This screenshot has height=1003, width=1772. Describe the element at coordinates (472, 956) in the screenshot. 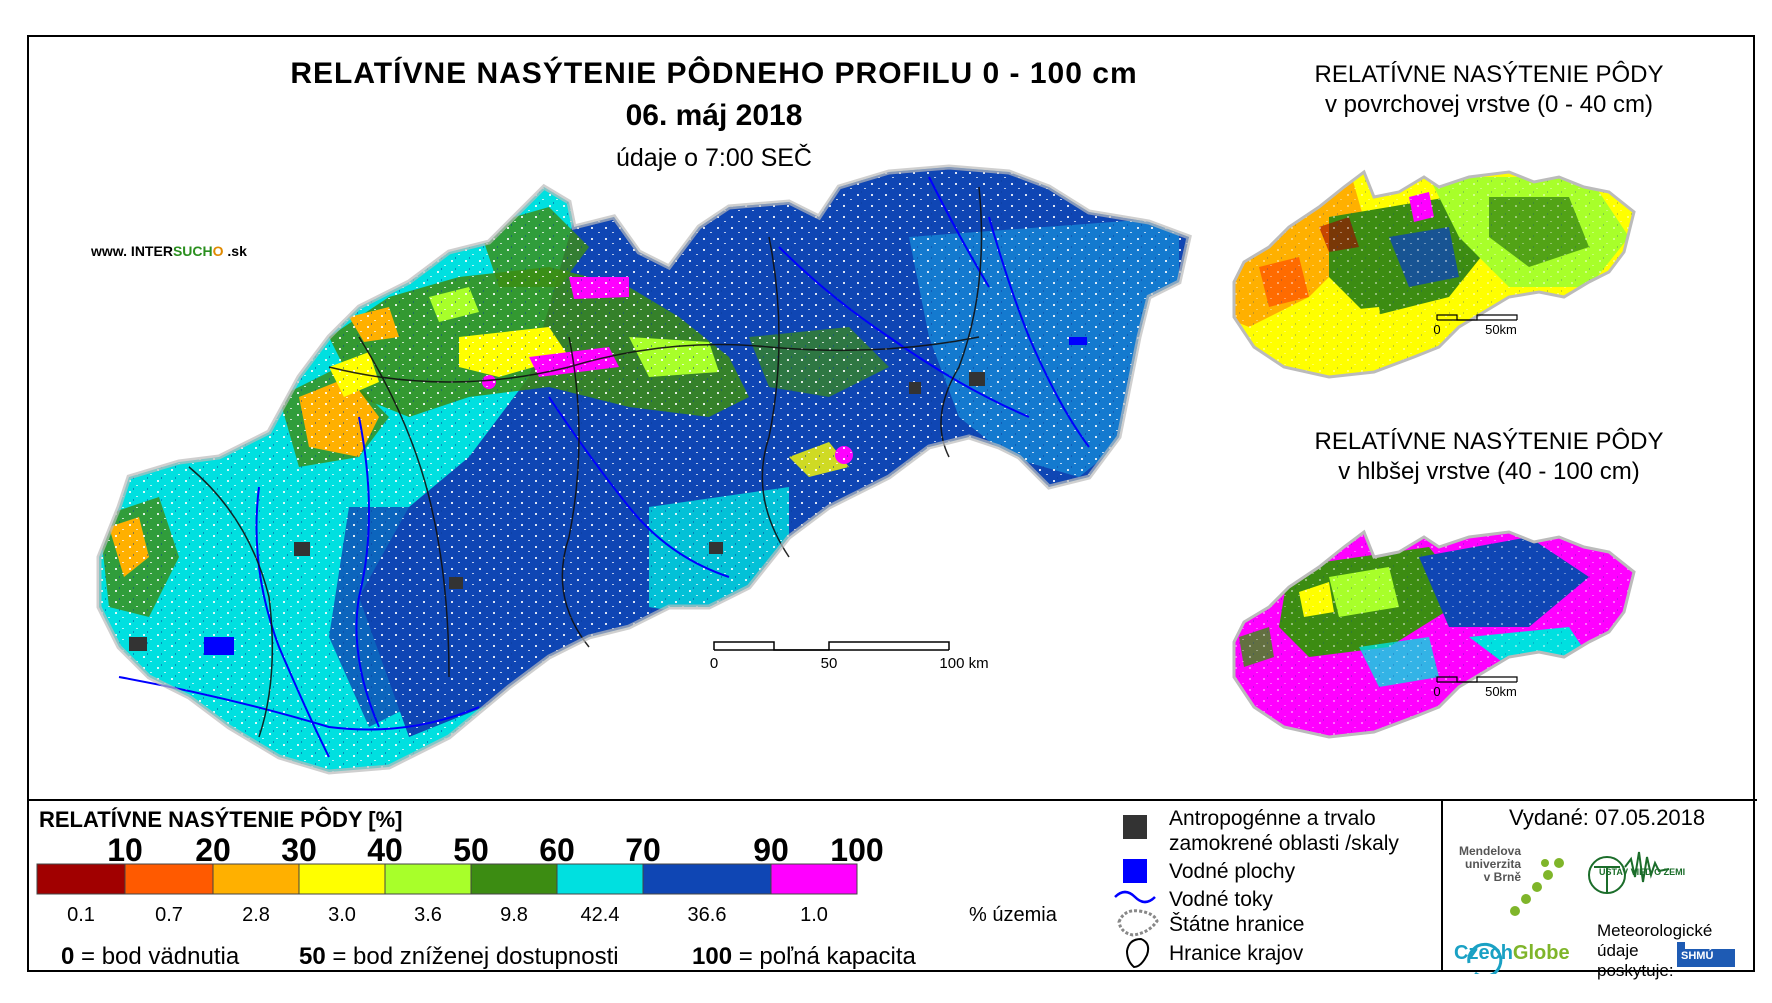

I see `note-reduced-text: = bod zníženej dostupnosti` at that location.